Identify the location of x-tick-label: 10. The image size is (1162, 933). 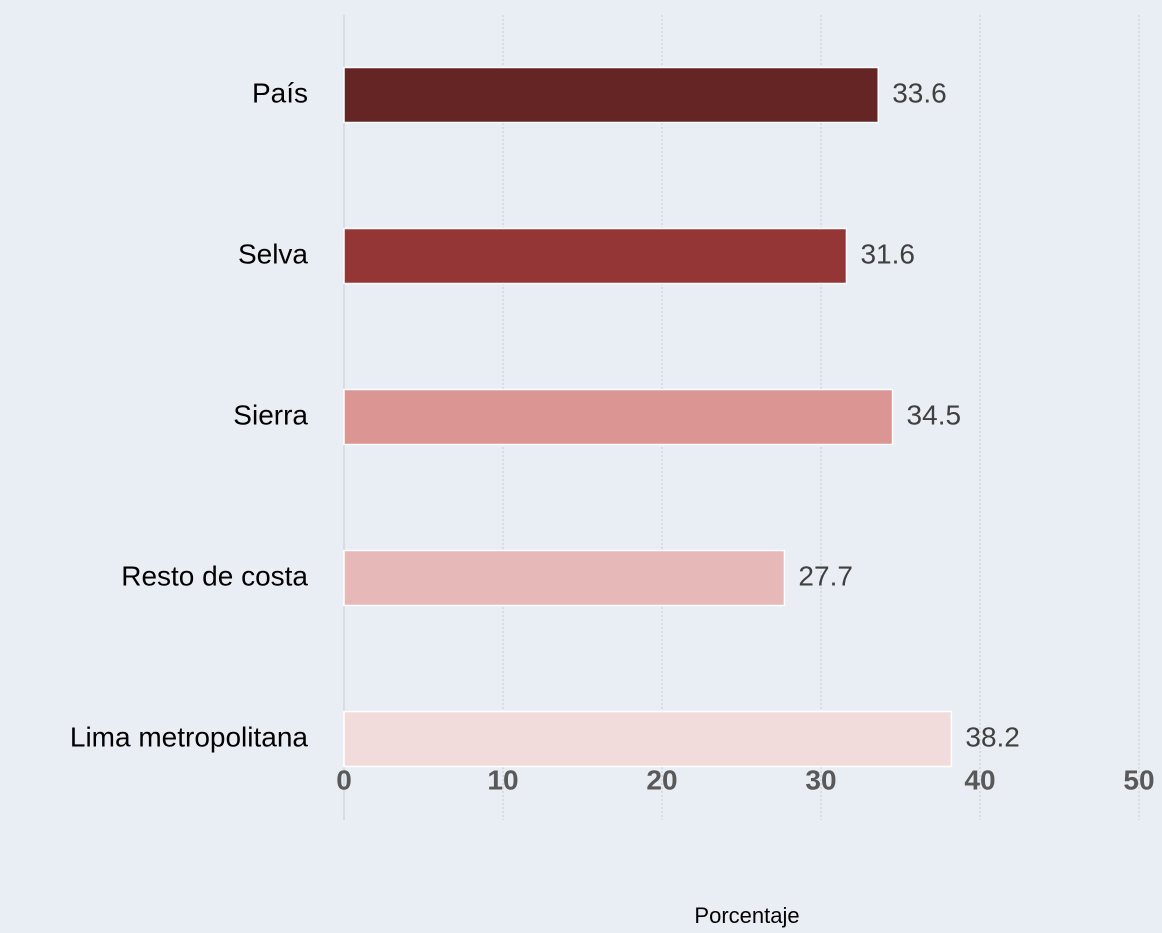
(502, 779).